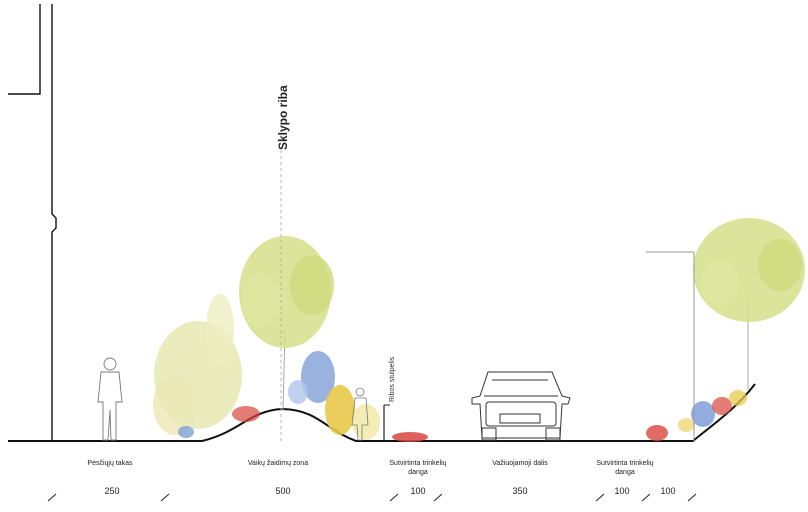 The image size is (808, 512). What do you see at coordinates (206, 366) in the screenshot?
I see `shrub-mass-left` at bounding box center [206, 366].